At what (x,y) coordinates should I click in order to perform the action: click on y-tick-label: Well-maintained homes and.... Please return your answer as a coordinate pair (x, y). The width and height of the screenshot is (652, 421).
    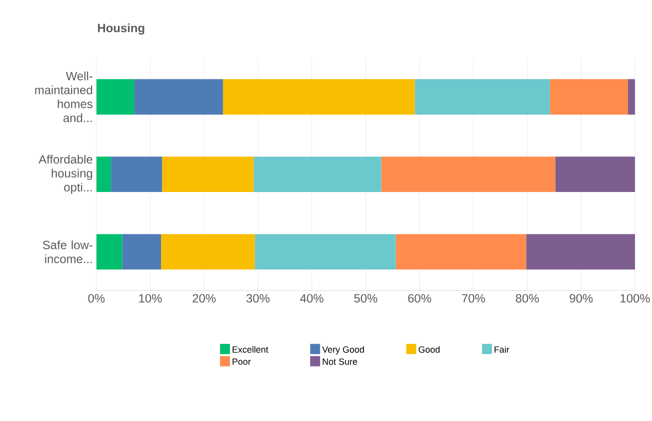
    Looking at the image, I should click on (63, 97).